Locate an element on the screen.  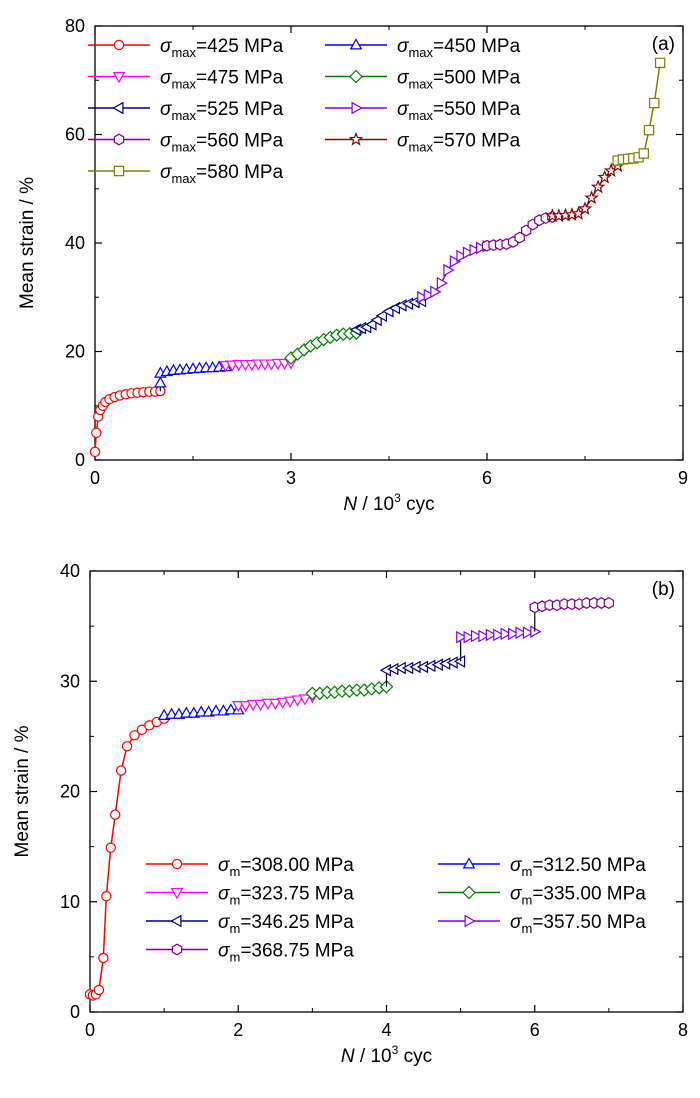
legend-entry: σmax=580 MPa is located at coordinates (186, 174).